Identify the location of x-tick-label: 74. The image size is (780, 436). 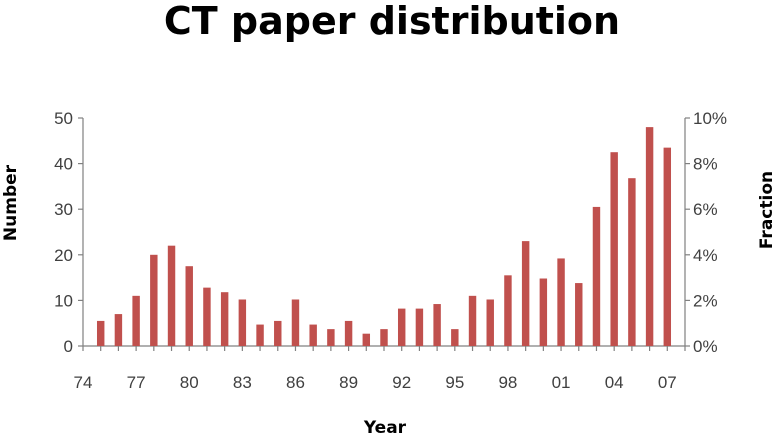
(83, 382).